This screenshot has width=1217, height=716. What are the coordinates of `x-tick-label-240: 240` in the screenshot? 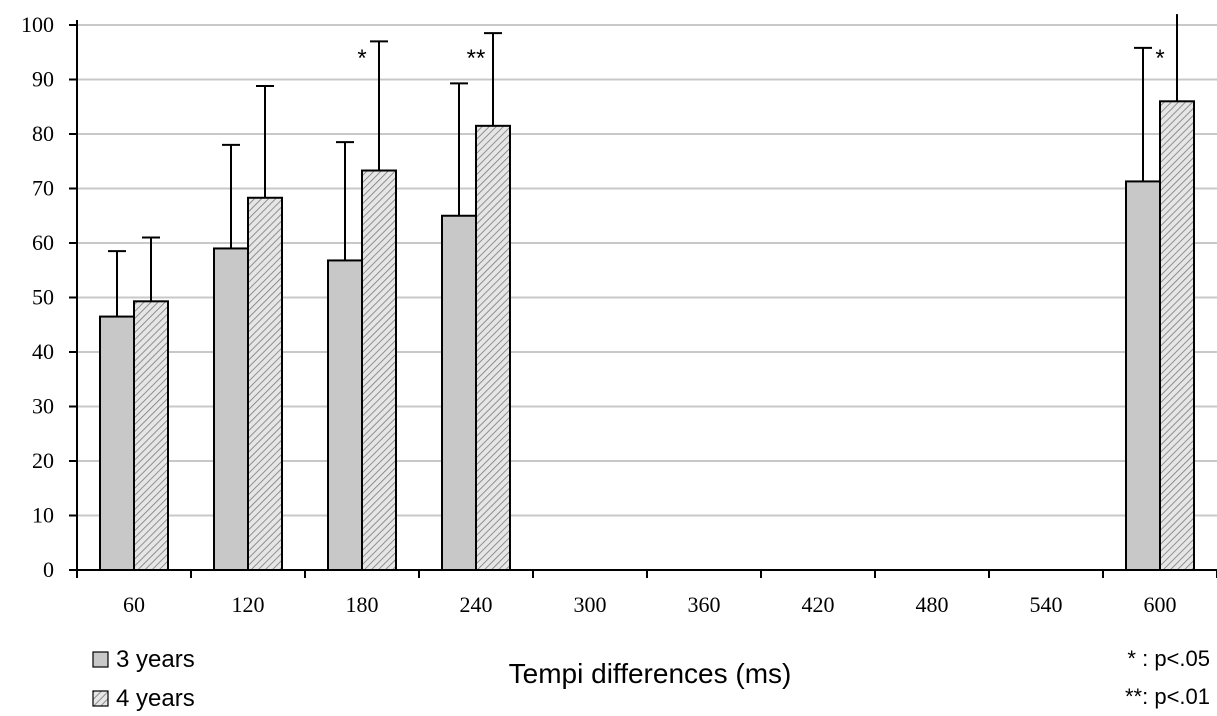 It's located at (476, 604).